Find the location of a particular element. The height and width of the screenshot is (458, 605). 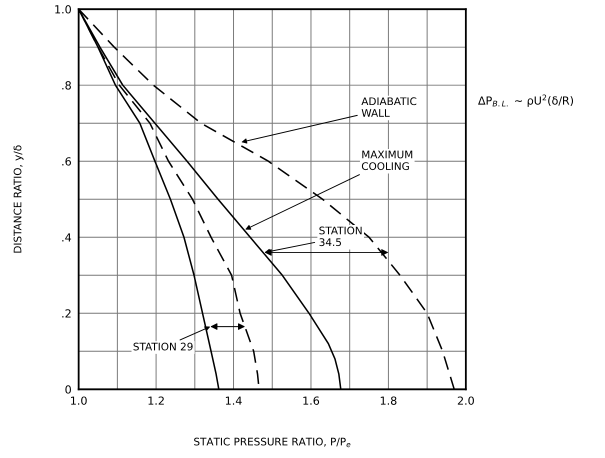

y-tick-label: .4 is located at coordinates (67, 237).